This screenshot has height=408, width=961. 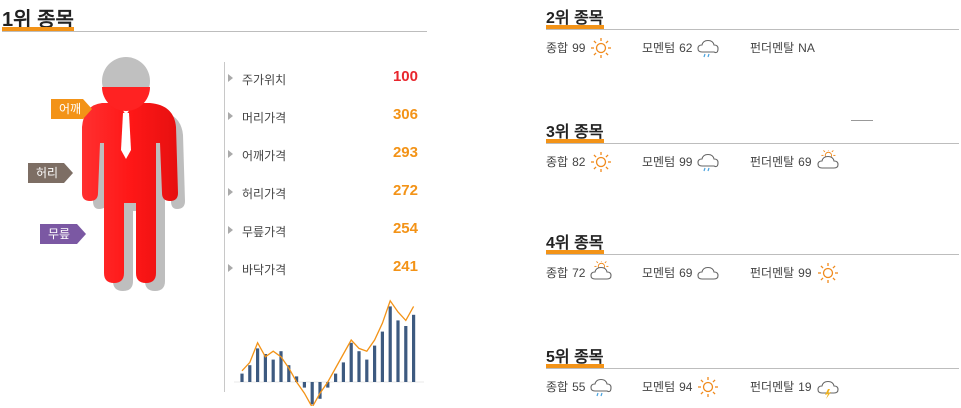 I want to click on rank-title: 4위 종목, so click(x=575, y=243).